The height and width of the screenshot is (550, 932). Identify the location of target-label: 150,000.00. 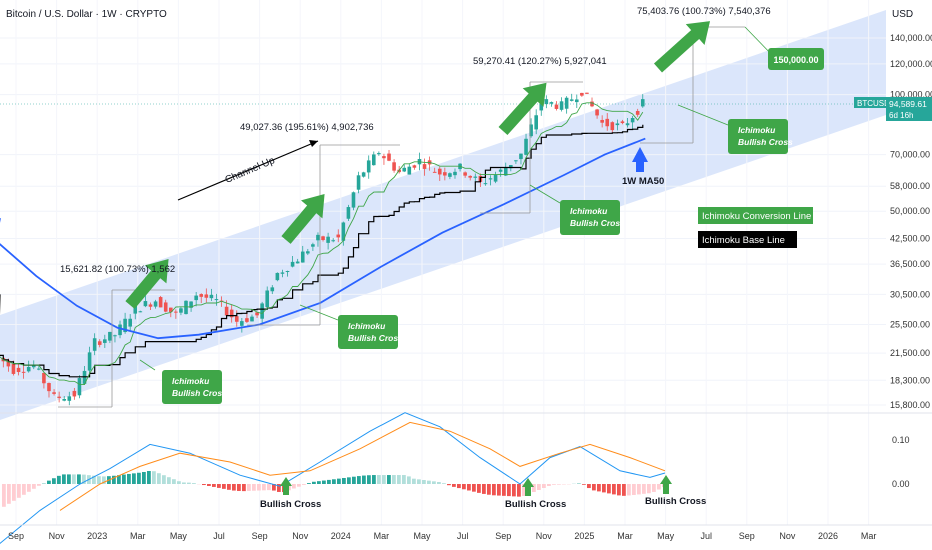
(795, 60).